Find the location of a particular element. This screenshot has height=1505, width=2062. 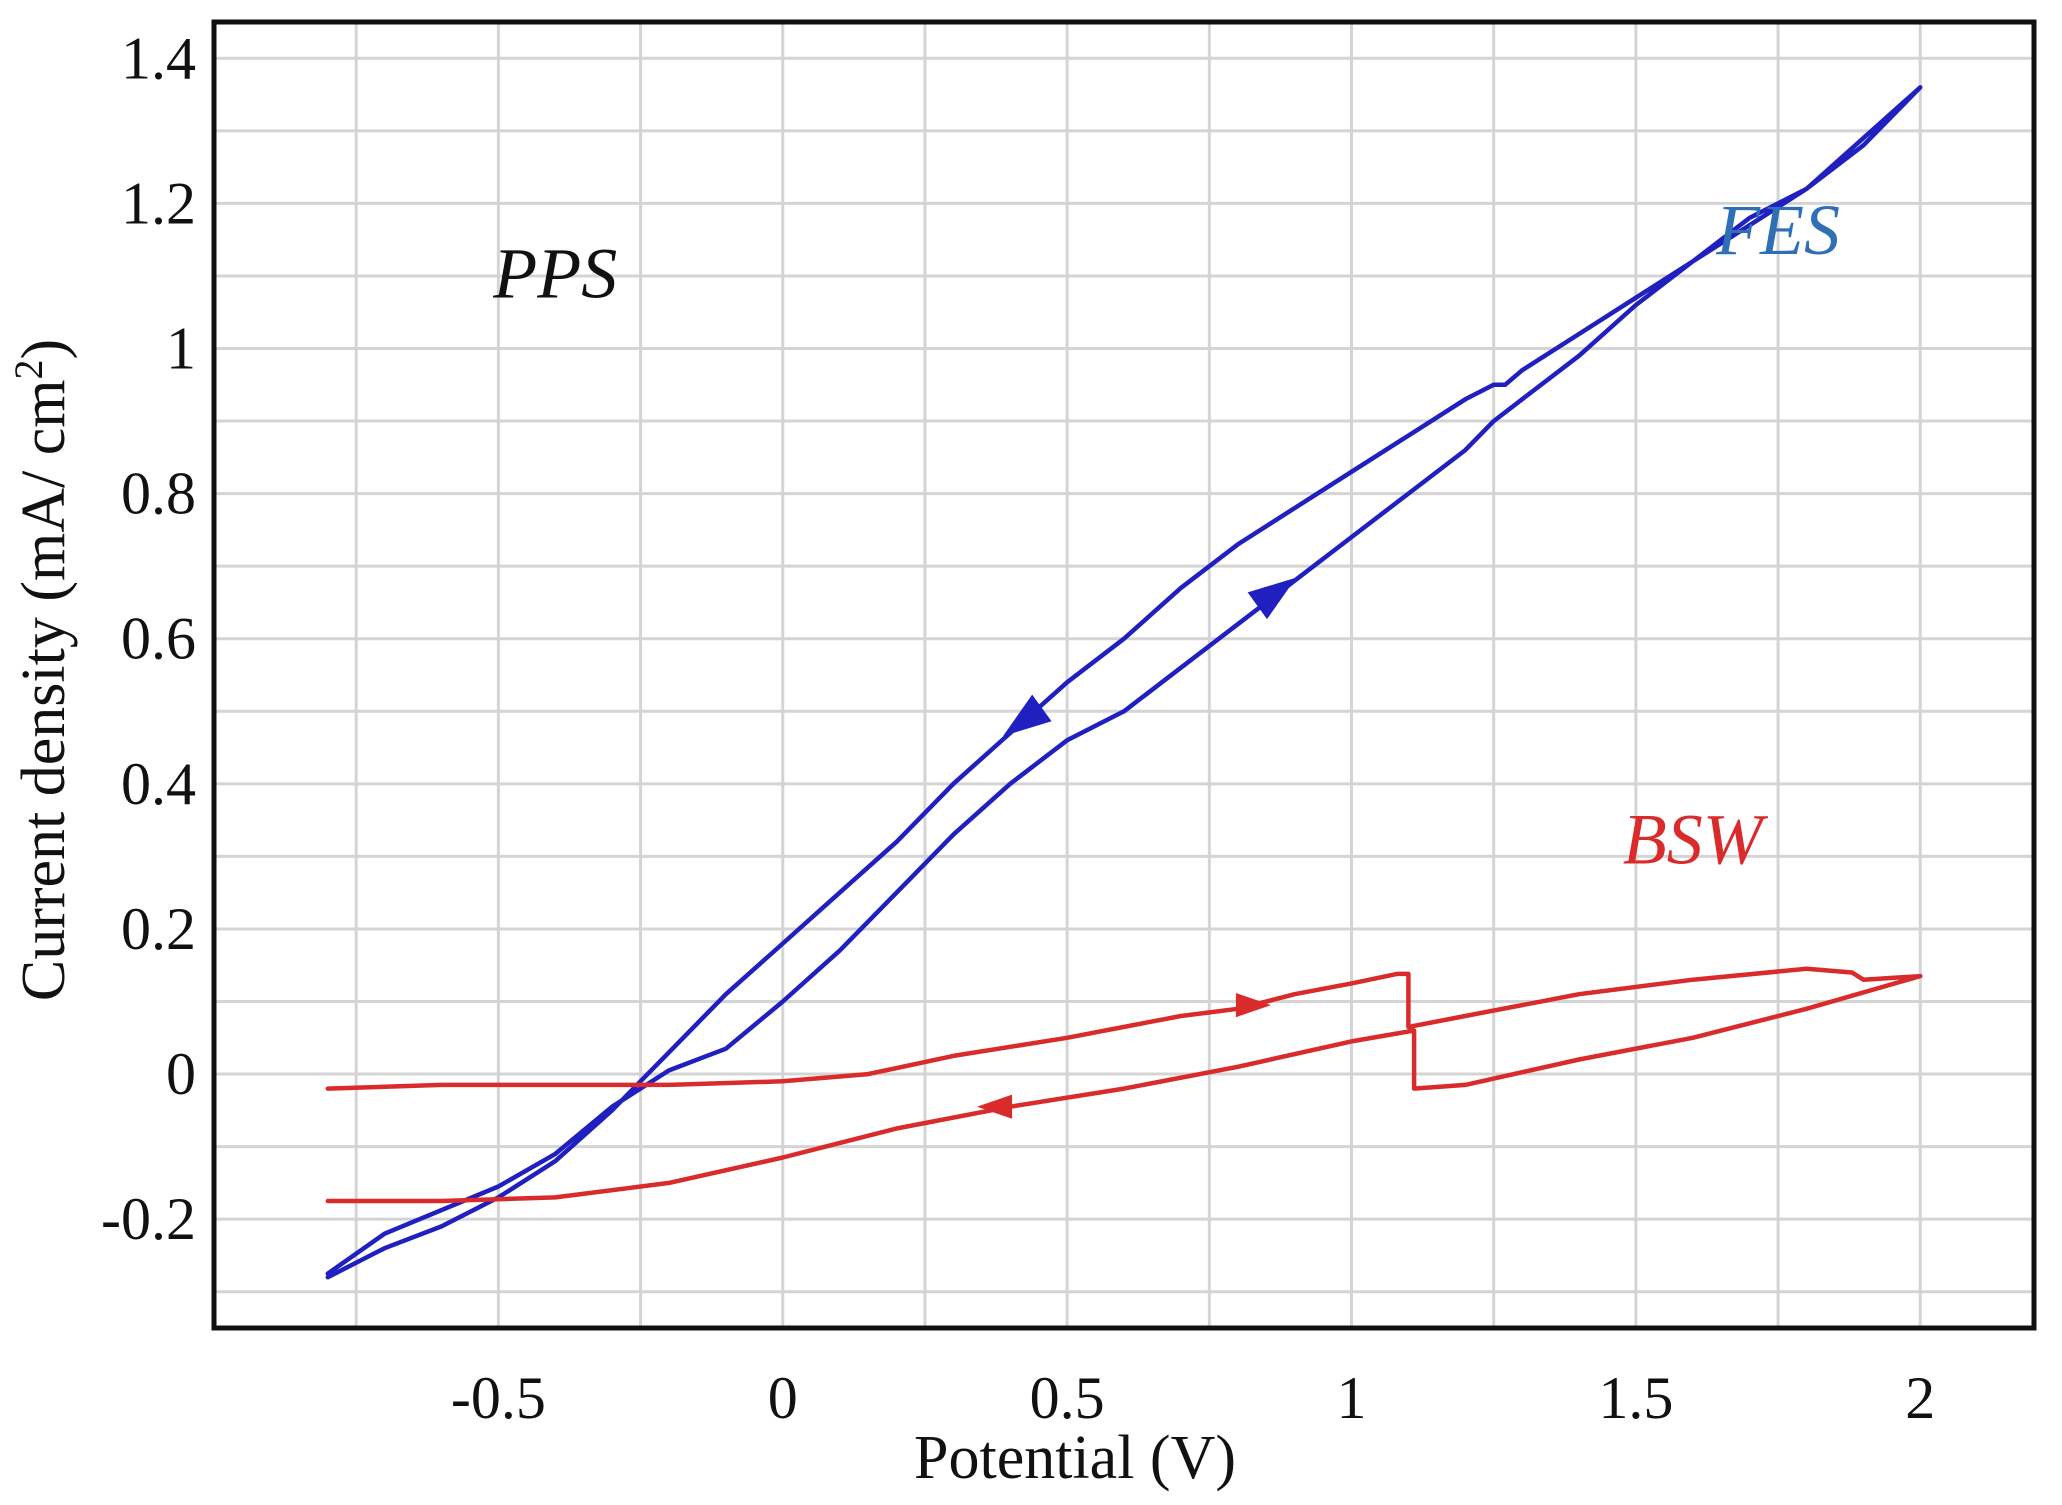

y-tick-label: 0 is located at coordinates (181, 1074).